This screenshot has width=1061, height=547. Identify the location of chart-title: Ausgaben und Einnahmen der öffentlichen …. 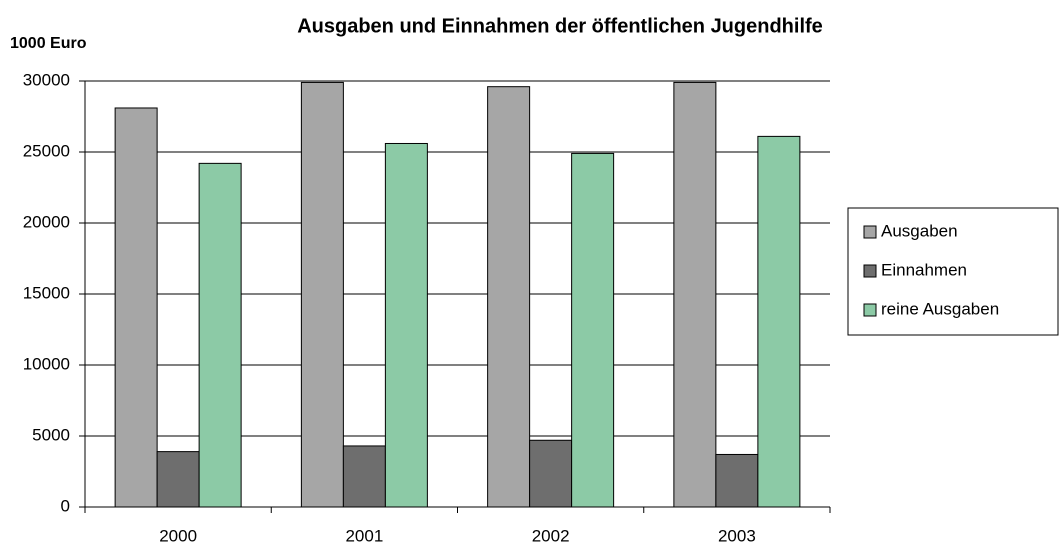
(560, 26).